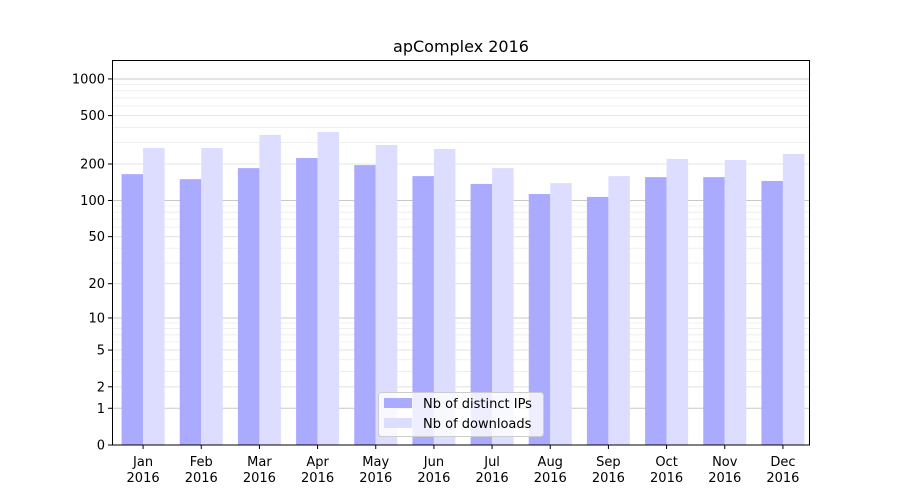 The width and height of the screenshot is (900, 500). I want to click on y-tick-label: 20, so click(96, 284).